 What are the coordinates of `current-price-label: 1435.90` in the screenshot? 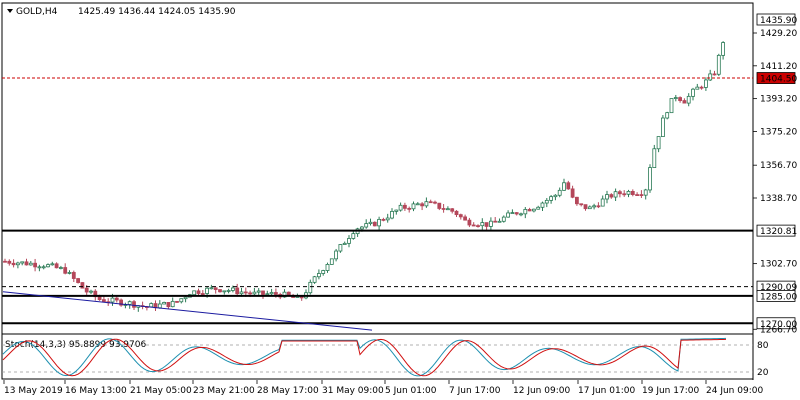 It's located at (778, 21).